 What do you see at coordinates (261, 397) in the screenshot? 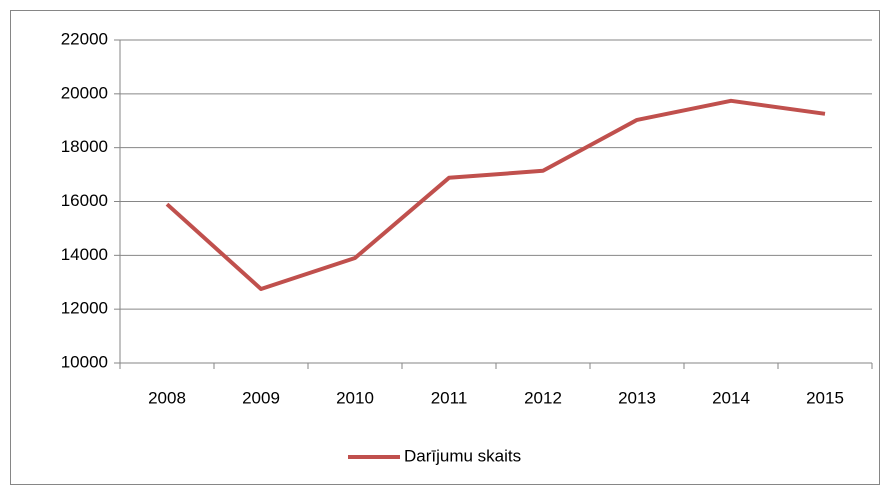
I see `x-tick-label: 2009` at bounding box center [261, 397].